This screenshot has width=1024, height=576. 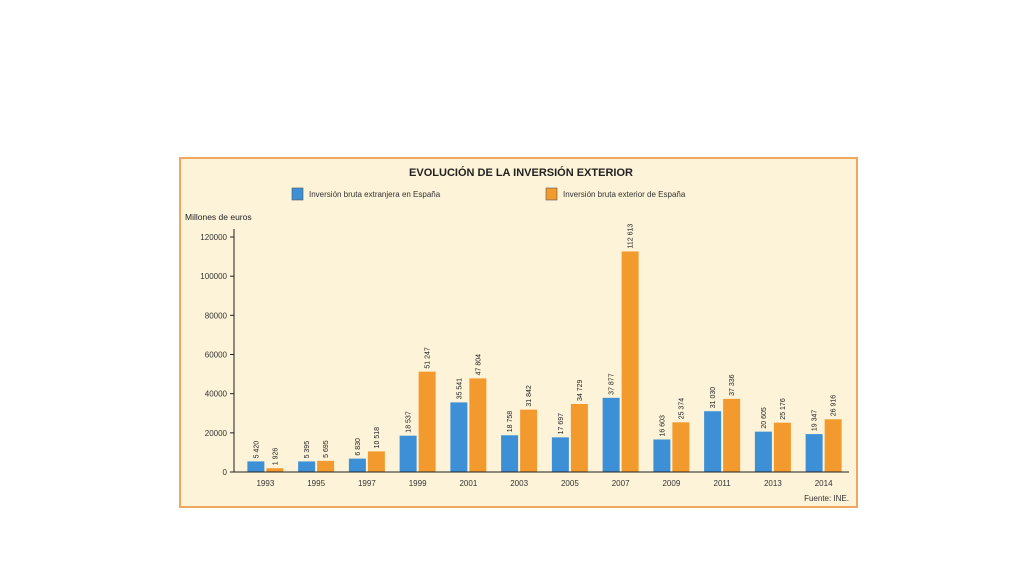 I want to click on bar-value-label: 18 537, so click(x=409, y=422).